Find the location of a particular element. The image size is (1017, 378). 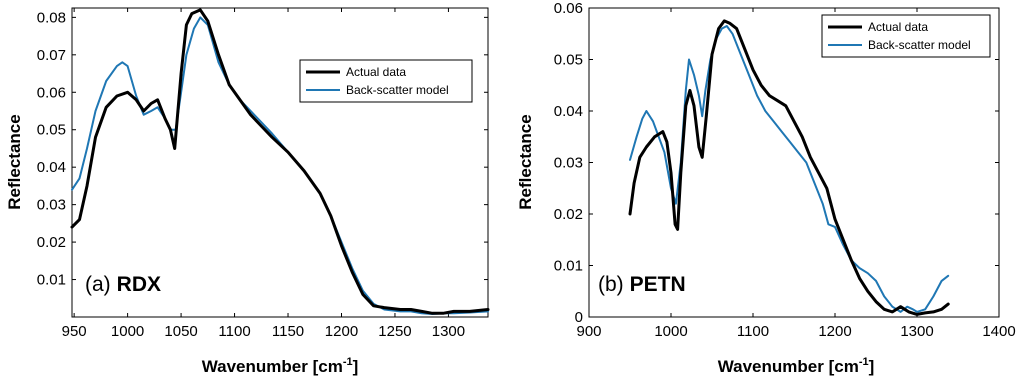

y-tick-label: 0.07 is located at coordinates (51, 55).